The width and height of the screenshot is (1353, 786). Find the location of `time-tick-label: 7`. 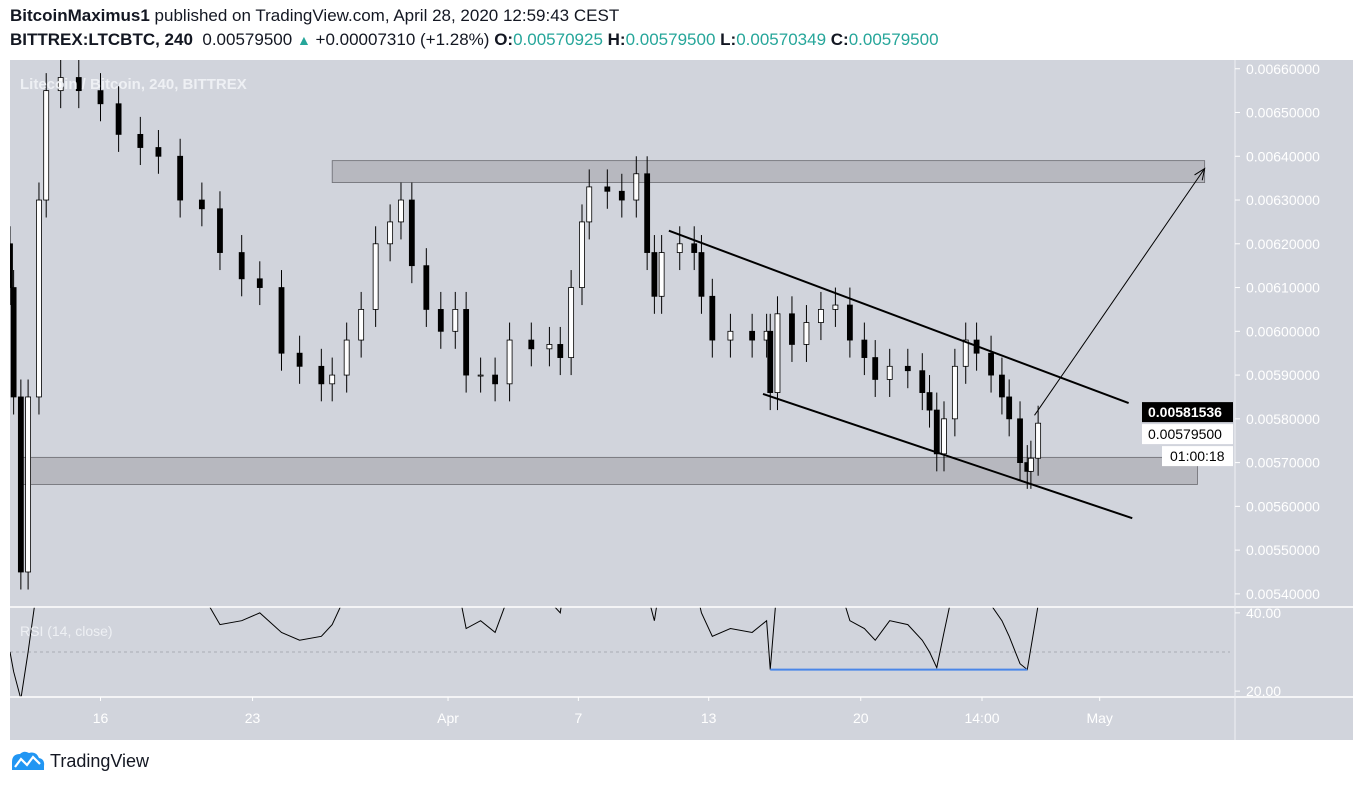

time-tick-label: 7 is located at coordinates (578, 718).